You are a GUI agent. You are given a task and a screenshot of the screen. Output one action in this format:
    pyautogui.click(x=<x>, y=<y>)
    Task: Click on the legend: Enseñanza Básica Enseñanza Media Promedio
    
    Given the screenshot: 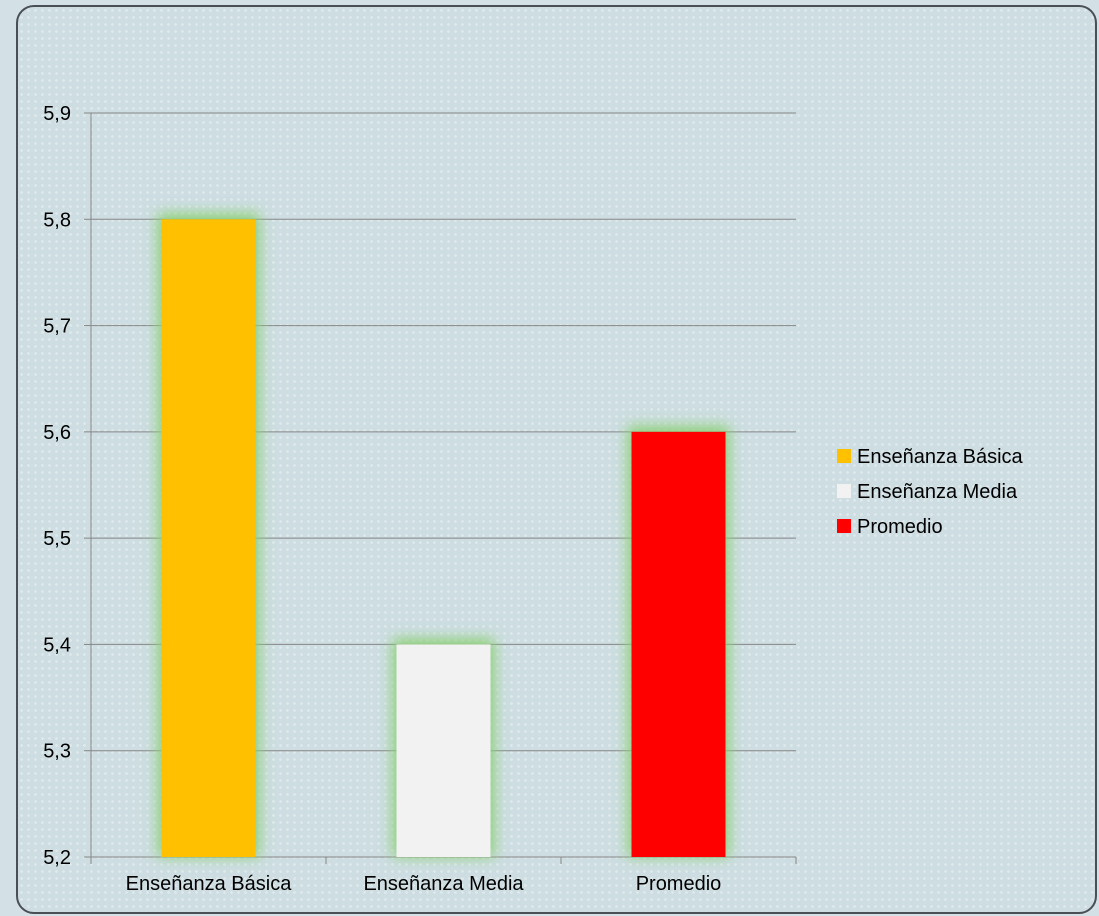 What is the action you would take?
    pyautogui.click(x=930, y=492)
    